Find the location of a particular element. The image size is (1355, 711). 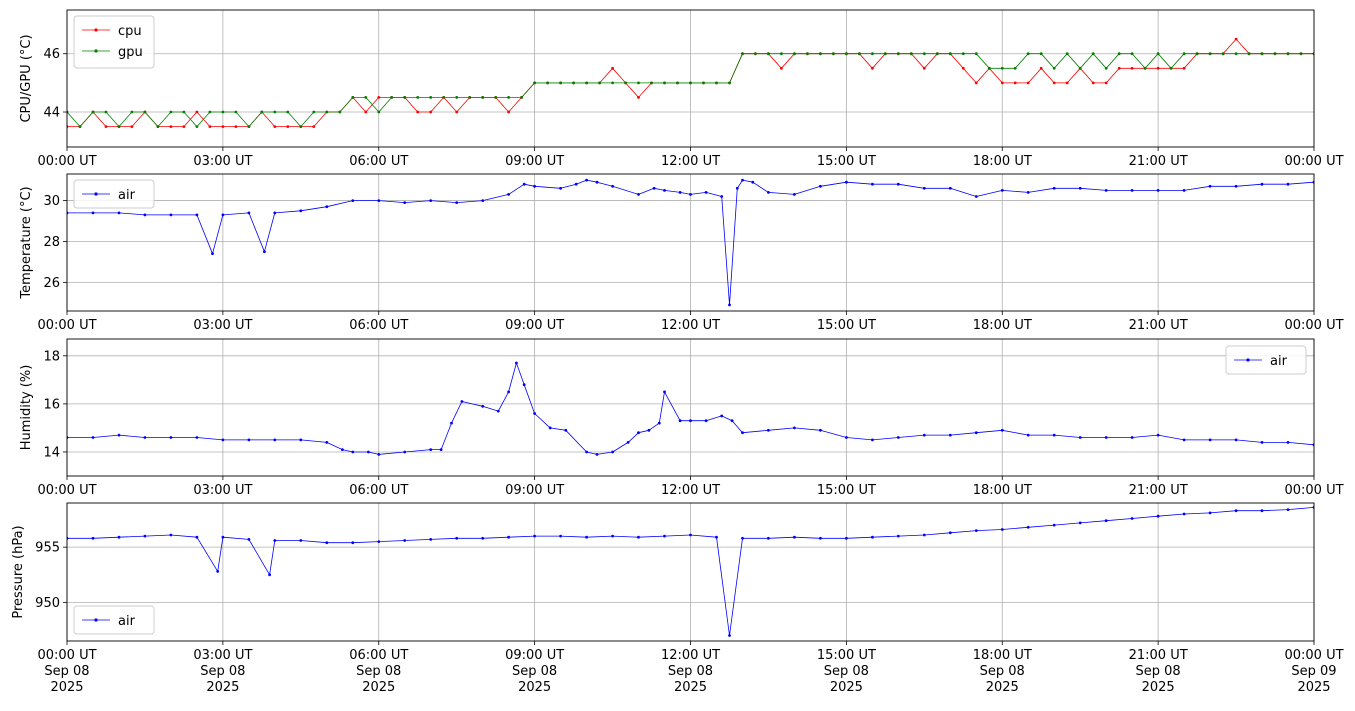

series-gpu is located at coordinates (690, 90).